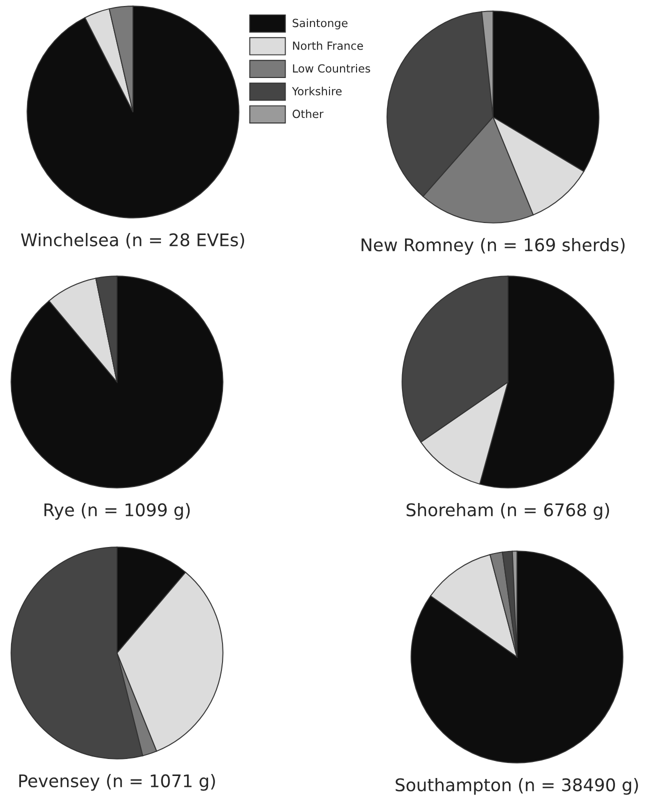  I want to click on legend-label: Saintonge, so click(320, 24).